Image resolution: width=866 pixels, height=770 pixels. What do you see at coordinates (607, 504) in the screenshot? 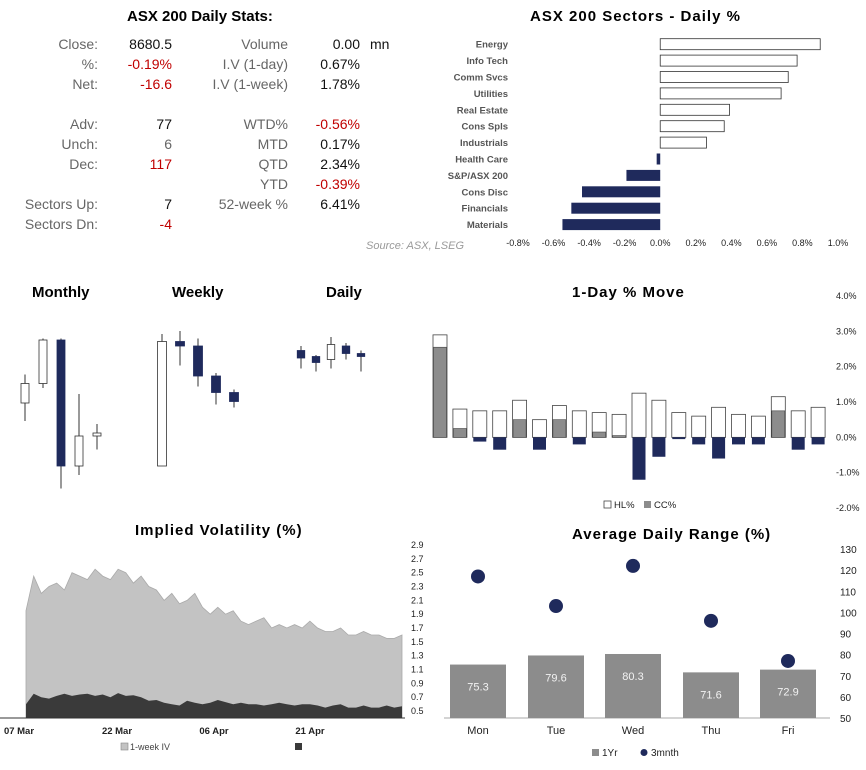
I see `legend-hl-swatch` at bounding box center [607, 504].